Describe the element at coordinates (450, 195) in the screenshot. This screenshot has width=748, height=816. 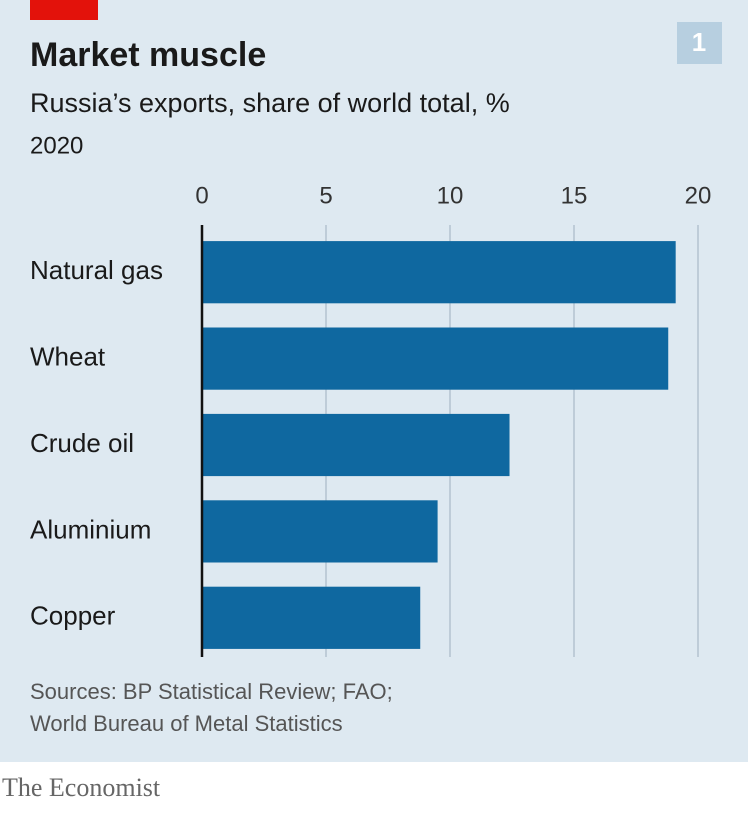
I see `x-tick-label: 10` at that location.